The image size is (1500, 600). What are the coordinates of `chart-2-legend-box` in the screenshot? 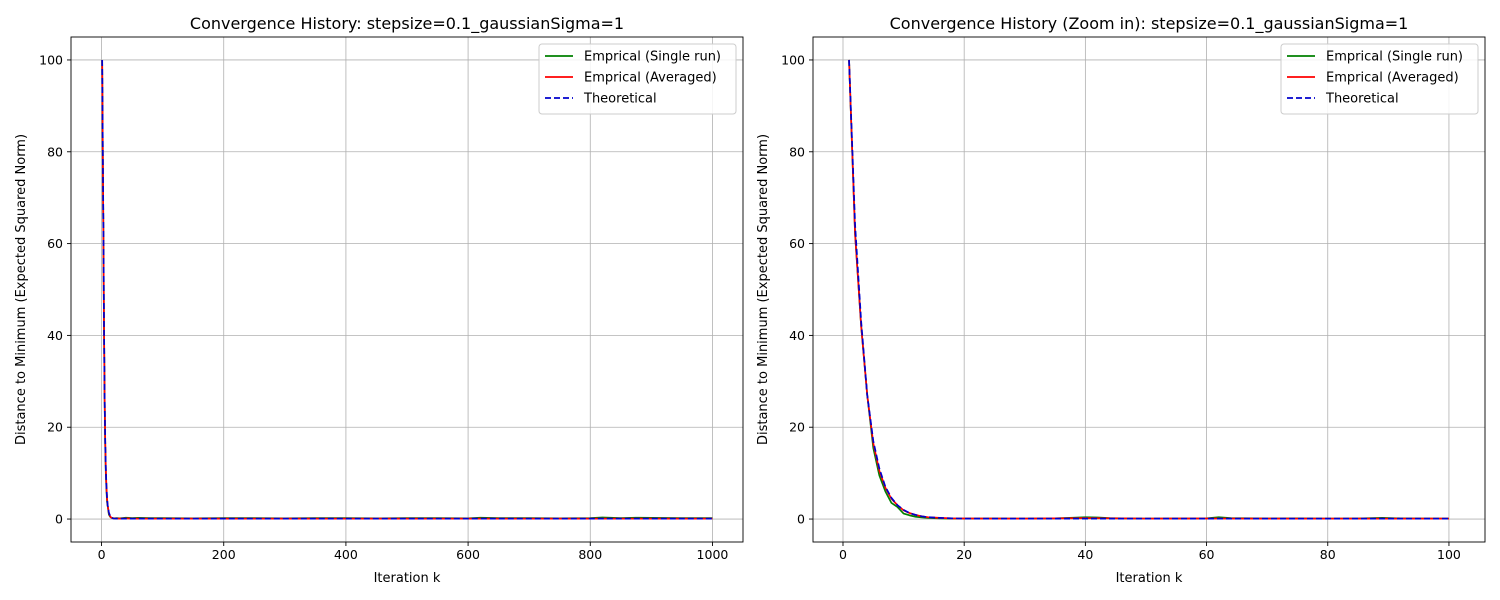 It's located at (1379, 79).